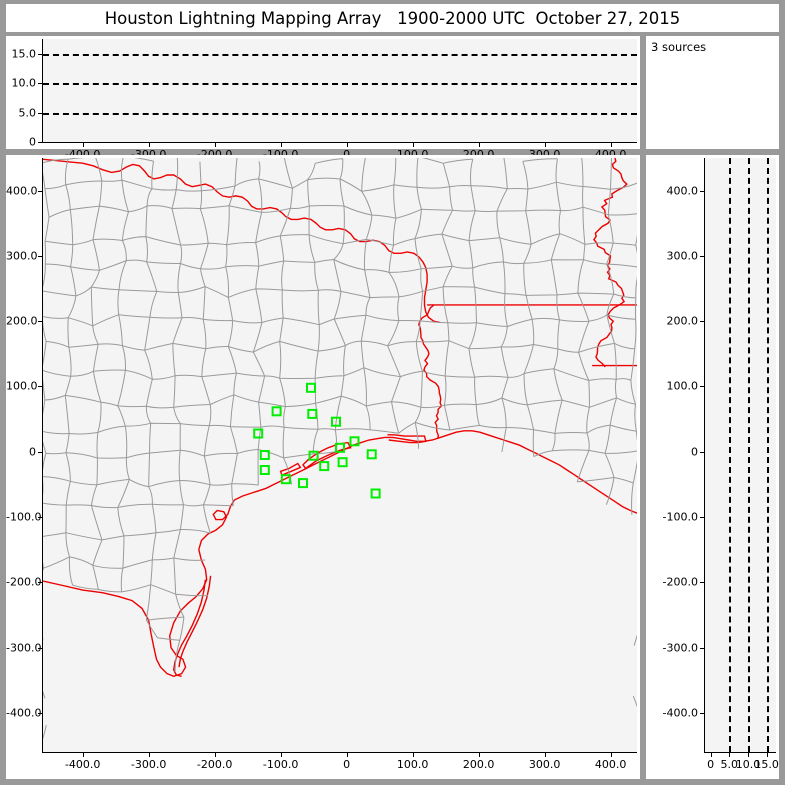  What do you see at coordinates (242, 241) in the screenshot?
I see `texas-oklahoma-border` at bounding box center [242, 241].